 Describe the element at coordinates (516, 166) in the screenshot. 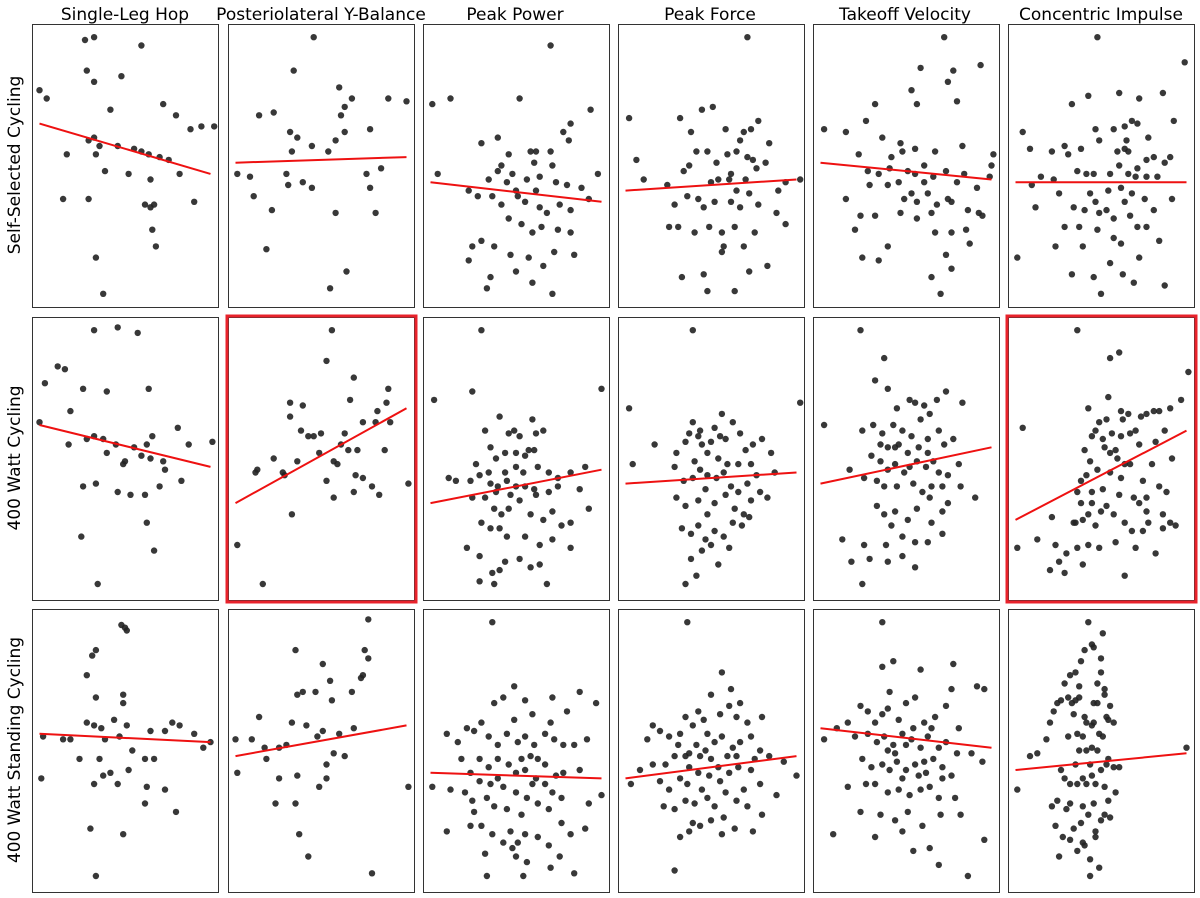

I see `panel-self-selected-cycling-peak-power` at that location.